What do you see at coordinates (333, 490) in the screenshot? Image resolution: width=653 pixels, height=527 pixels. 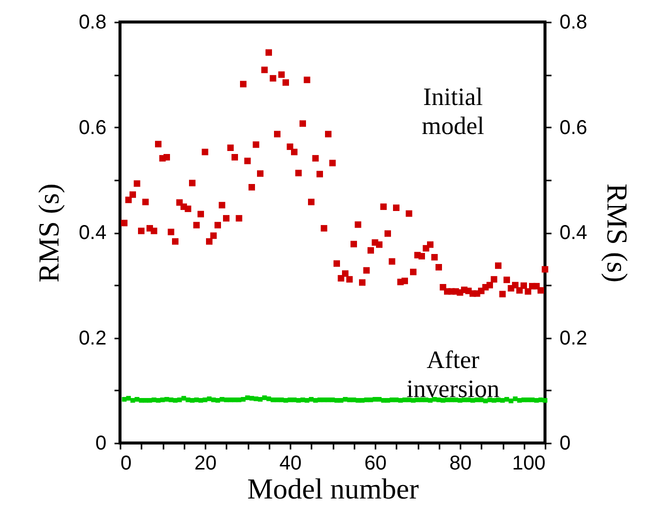 I see `x-axis-title: Model number` at bounding box center [333, 490].